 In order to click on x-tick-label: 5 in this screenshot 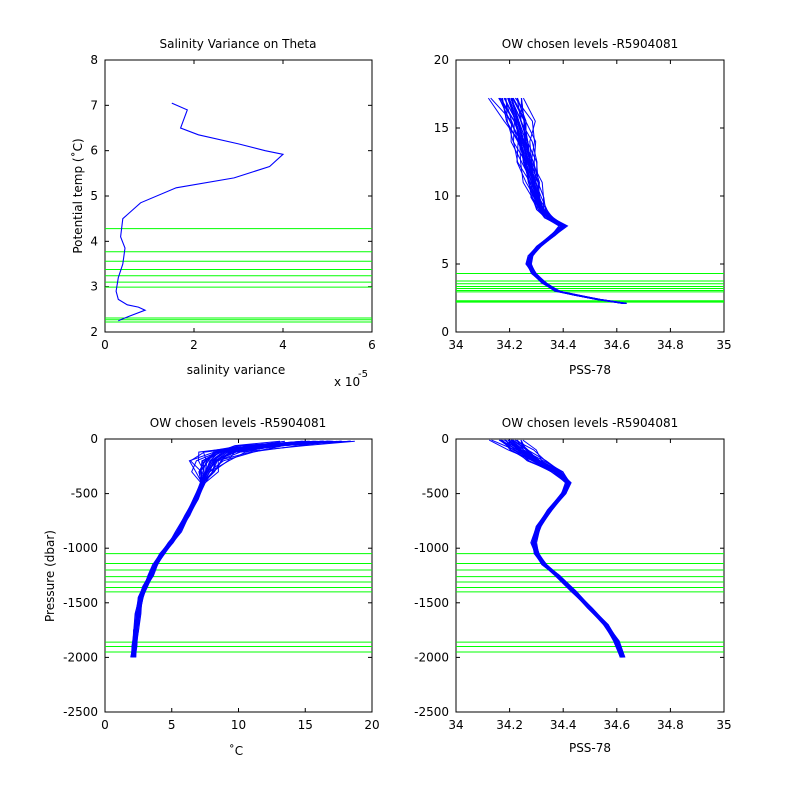, I will do `click(172, 725)`.